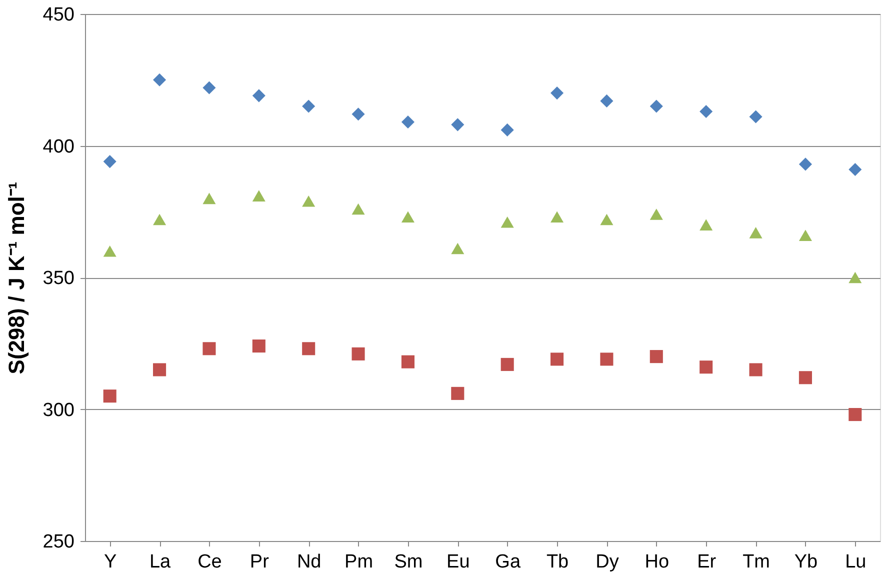 The height and width of the screenshot is (581, 890). What do you see at coordinates (707, 562) in the screenshot?
I see `x-tick-label: Er` at bounding box center [707, 562].